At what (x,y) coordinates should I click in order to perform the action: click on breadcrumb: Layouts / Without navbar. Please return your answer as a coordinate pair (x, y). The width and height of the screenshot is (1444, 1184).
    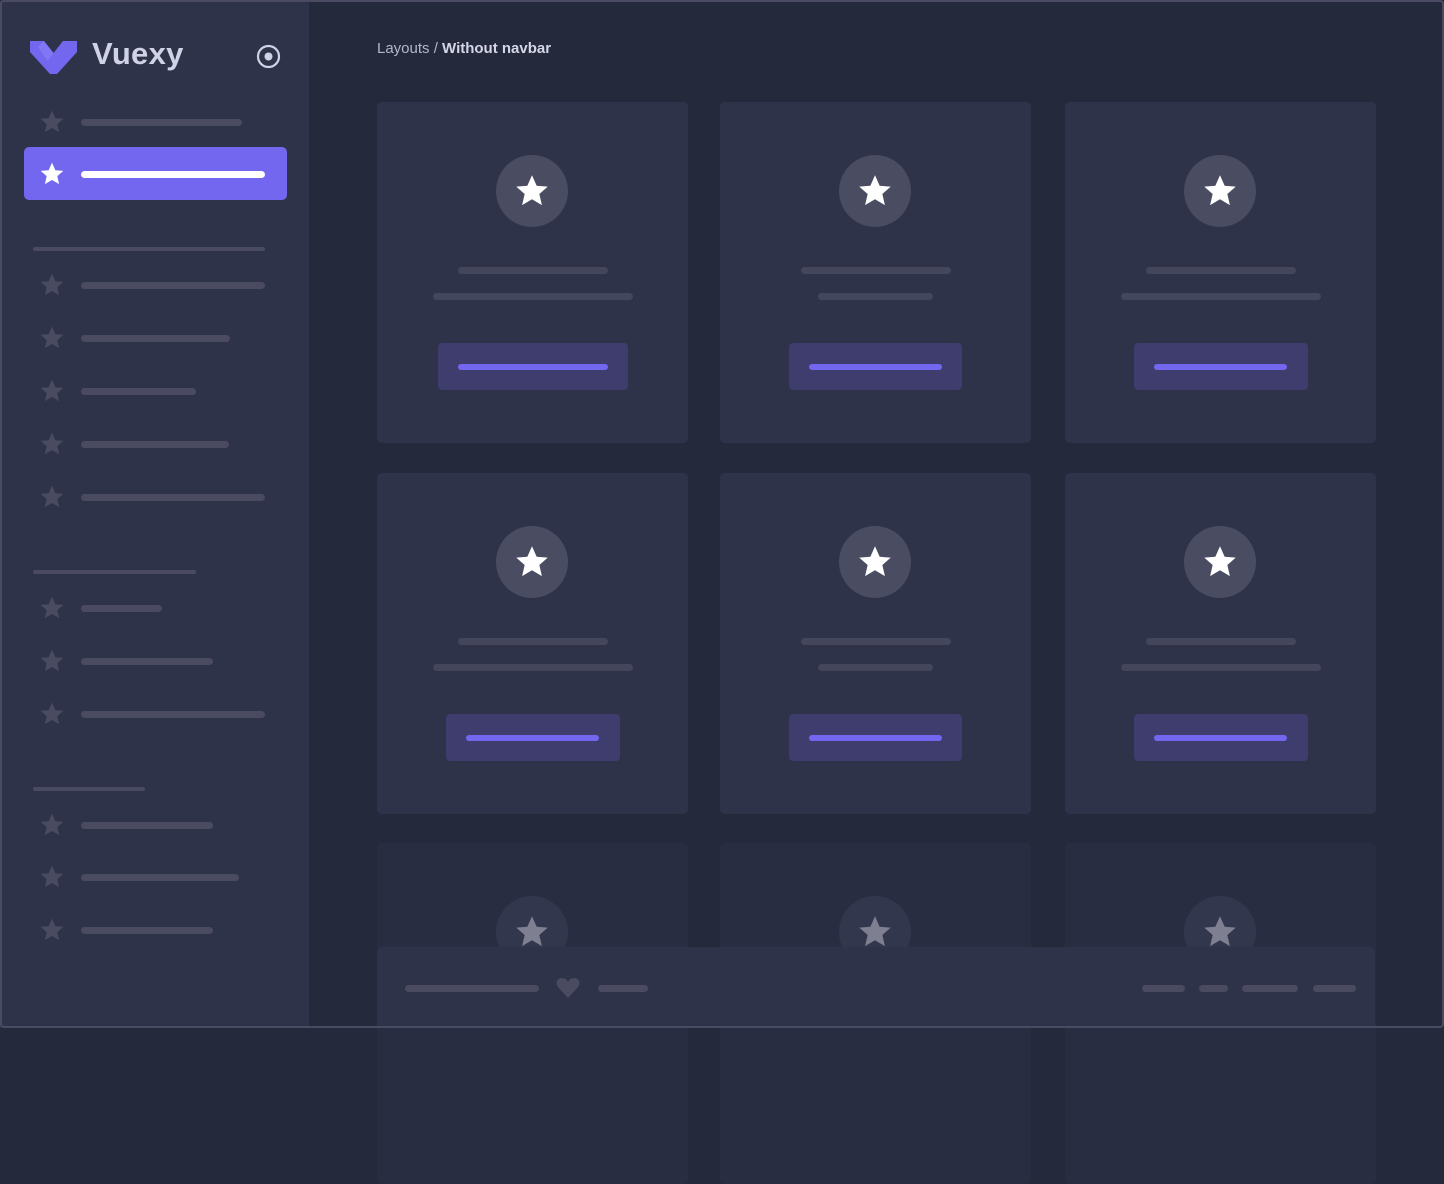
    Looking at the image, I should click on (464, 48).